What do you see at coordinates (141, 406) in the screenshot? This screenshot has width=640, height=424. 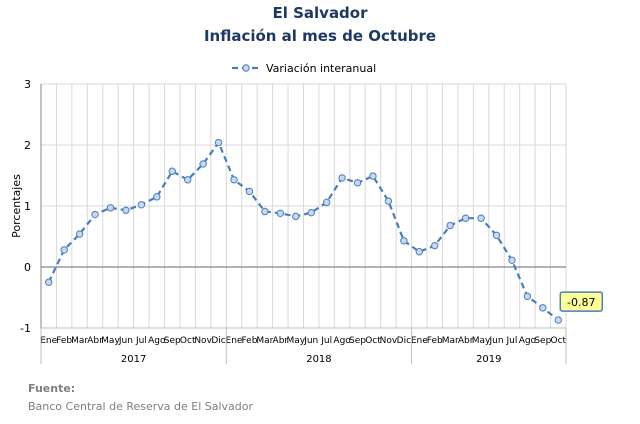 I see `source-text: Banco Central de Reserva de El Salvador` at bounding box center [141, 406].